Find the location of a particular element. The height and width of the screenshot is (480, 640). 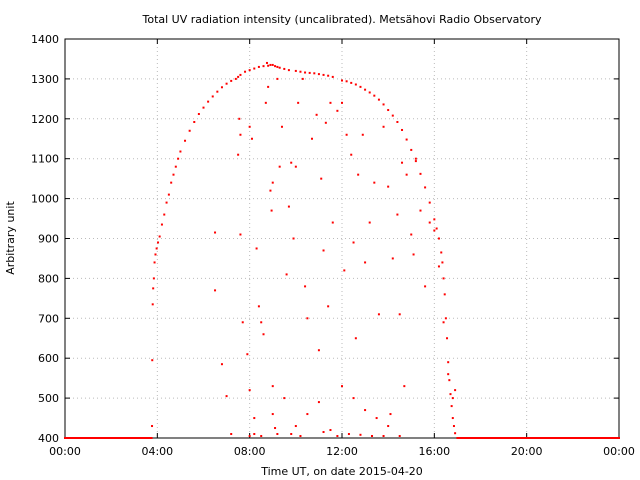

y-tick-label: 900 is located at coordinates (48, 239).